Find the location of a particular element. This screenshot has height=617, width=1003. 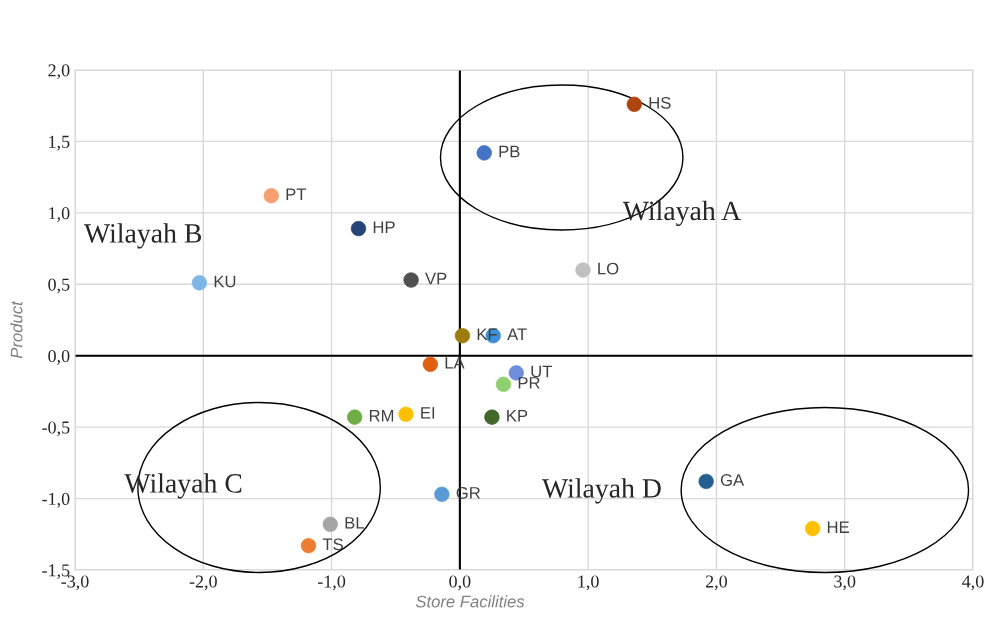

series-label: PB is located at coordinates (509, 151).